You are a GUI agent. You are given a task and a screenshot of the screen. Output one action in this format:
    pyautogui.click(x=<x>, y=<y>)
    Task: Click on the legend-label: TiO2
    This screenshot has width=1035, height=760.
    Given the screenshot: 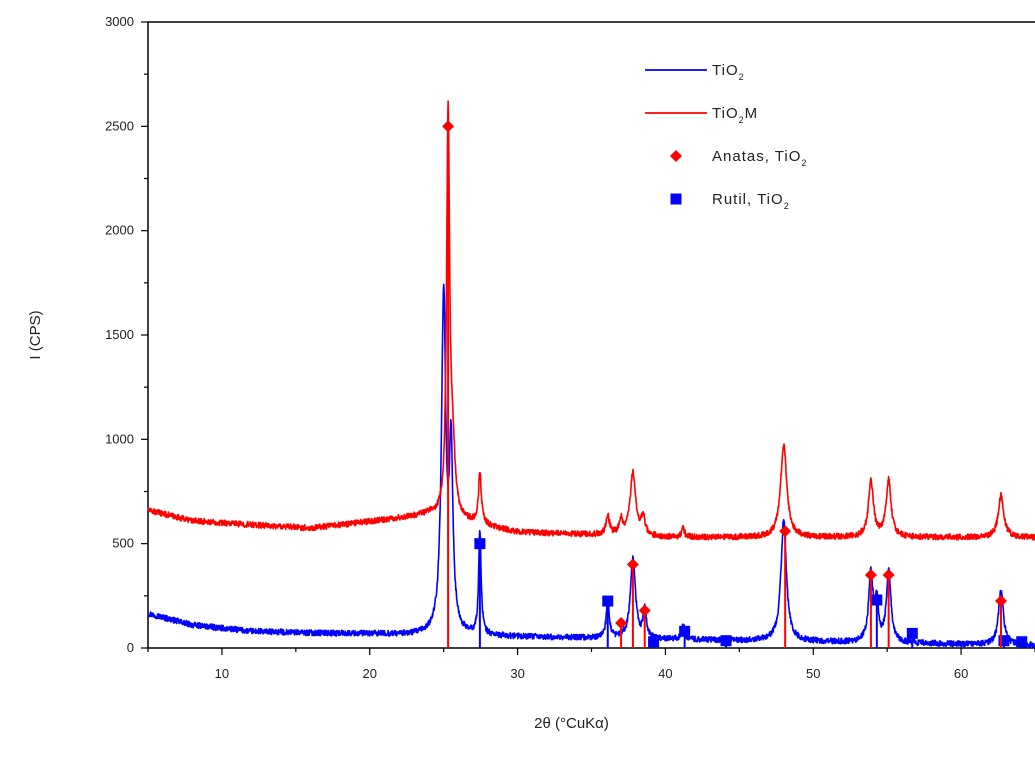 What is the action you would take?
    pyautogui.click(x=728, y=72)
    